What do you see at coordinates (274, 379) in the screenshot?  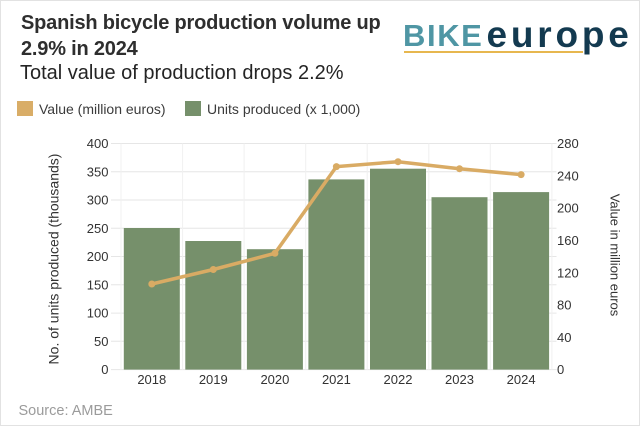 I see `svg-text: 2020` at bounding box center [274, 379].